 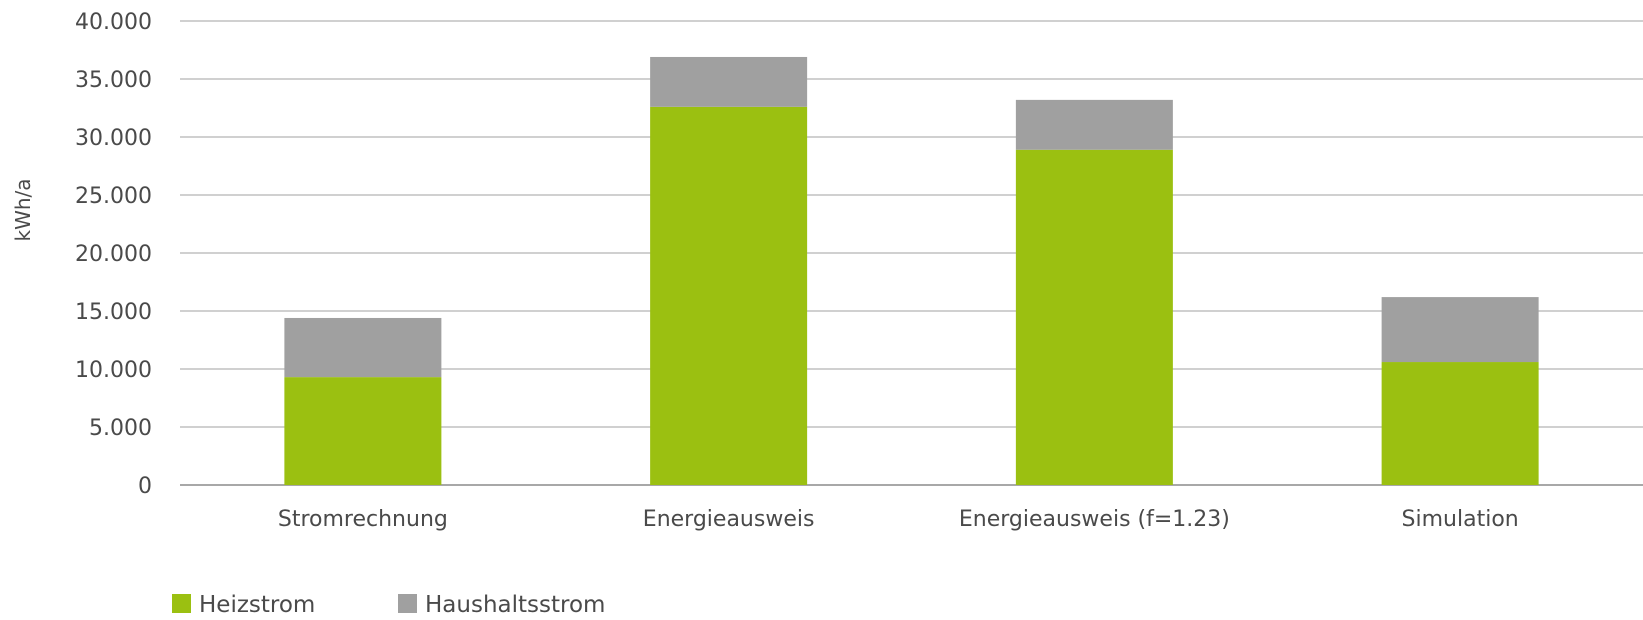 I want to click on x-category-label: Stromrechnung, so click(x=363, y=519).